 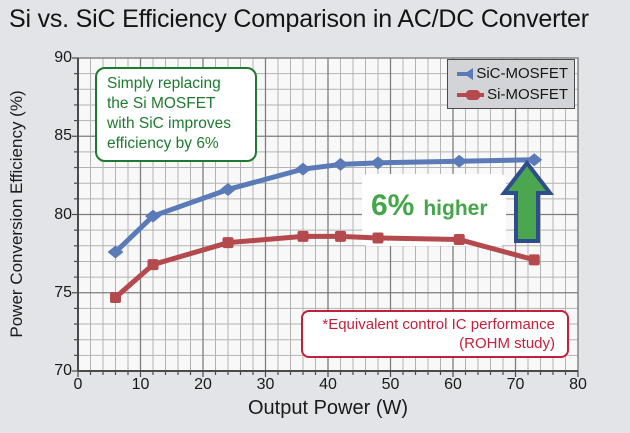 I want to click on x-tick-label: 50, so click(x=390, y=384).